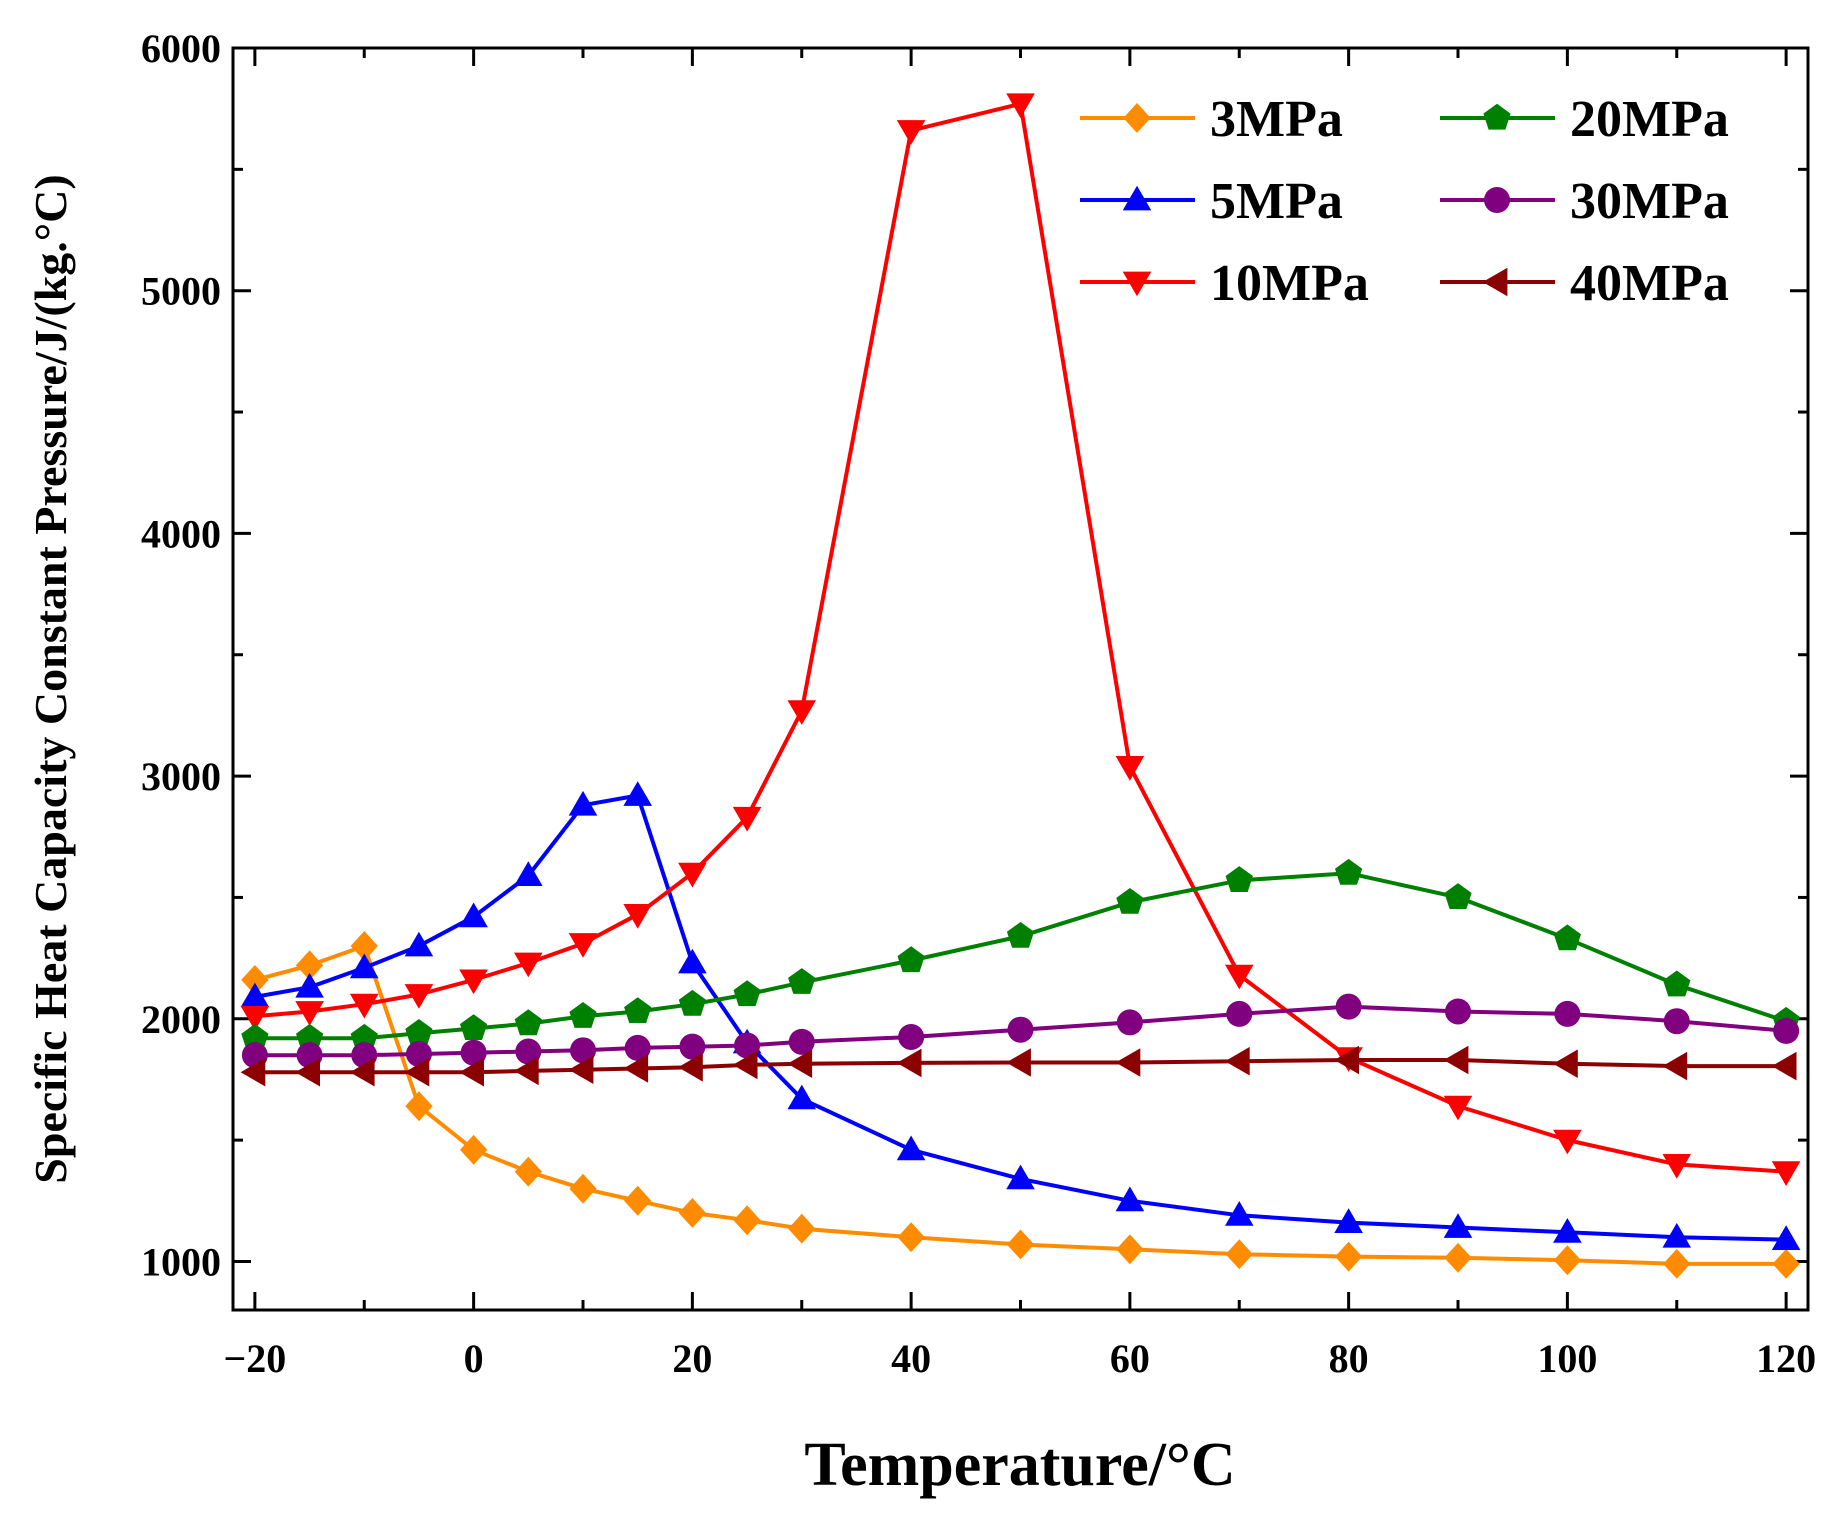 The height and width of the screenshot is (1523, 1846). What do you see at coordinates (181, 533) in the screenshot?
I see `y-tick-label: 4000` at bounding box center [181, 533].